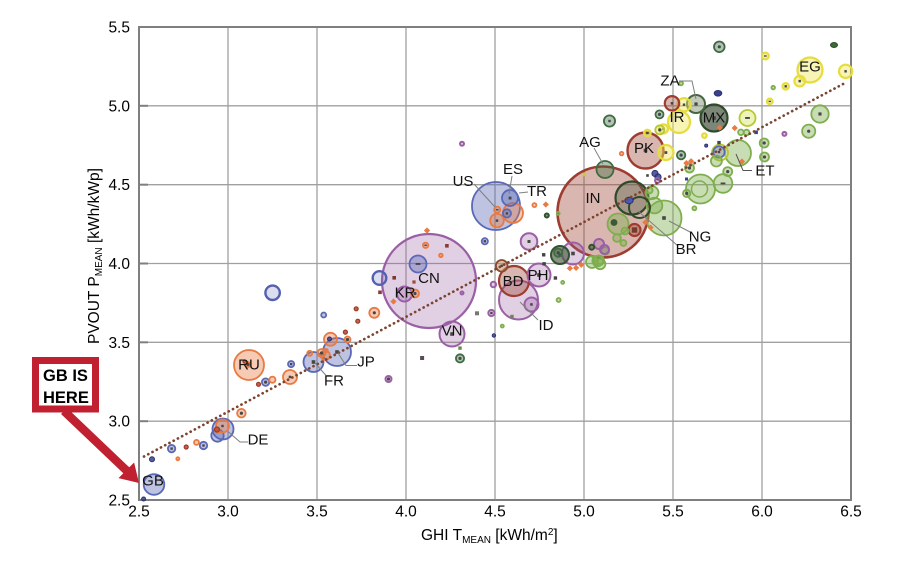  I want to click on svg-text: GB IS, so click(65, 376).